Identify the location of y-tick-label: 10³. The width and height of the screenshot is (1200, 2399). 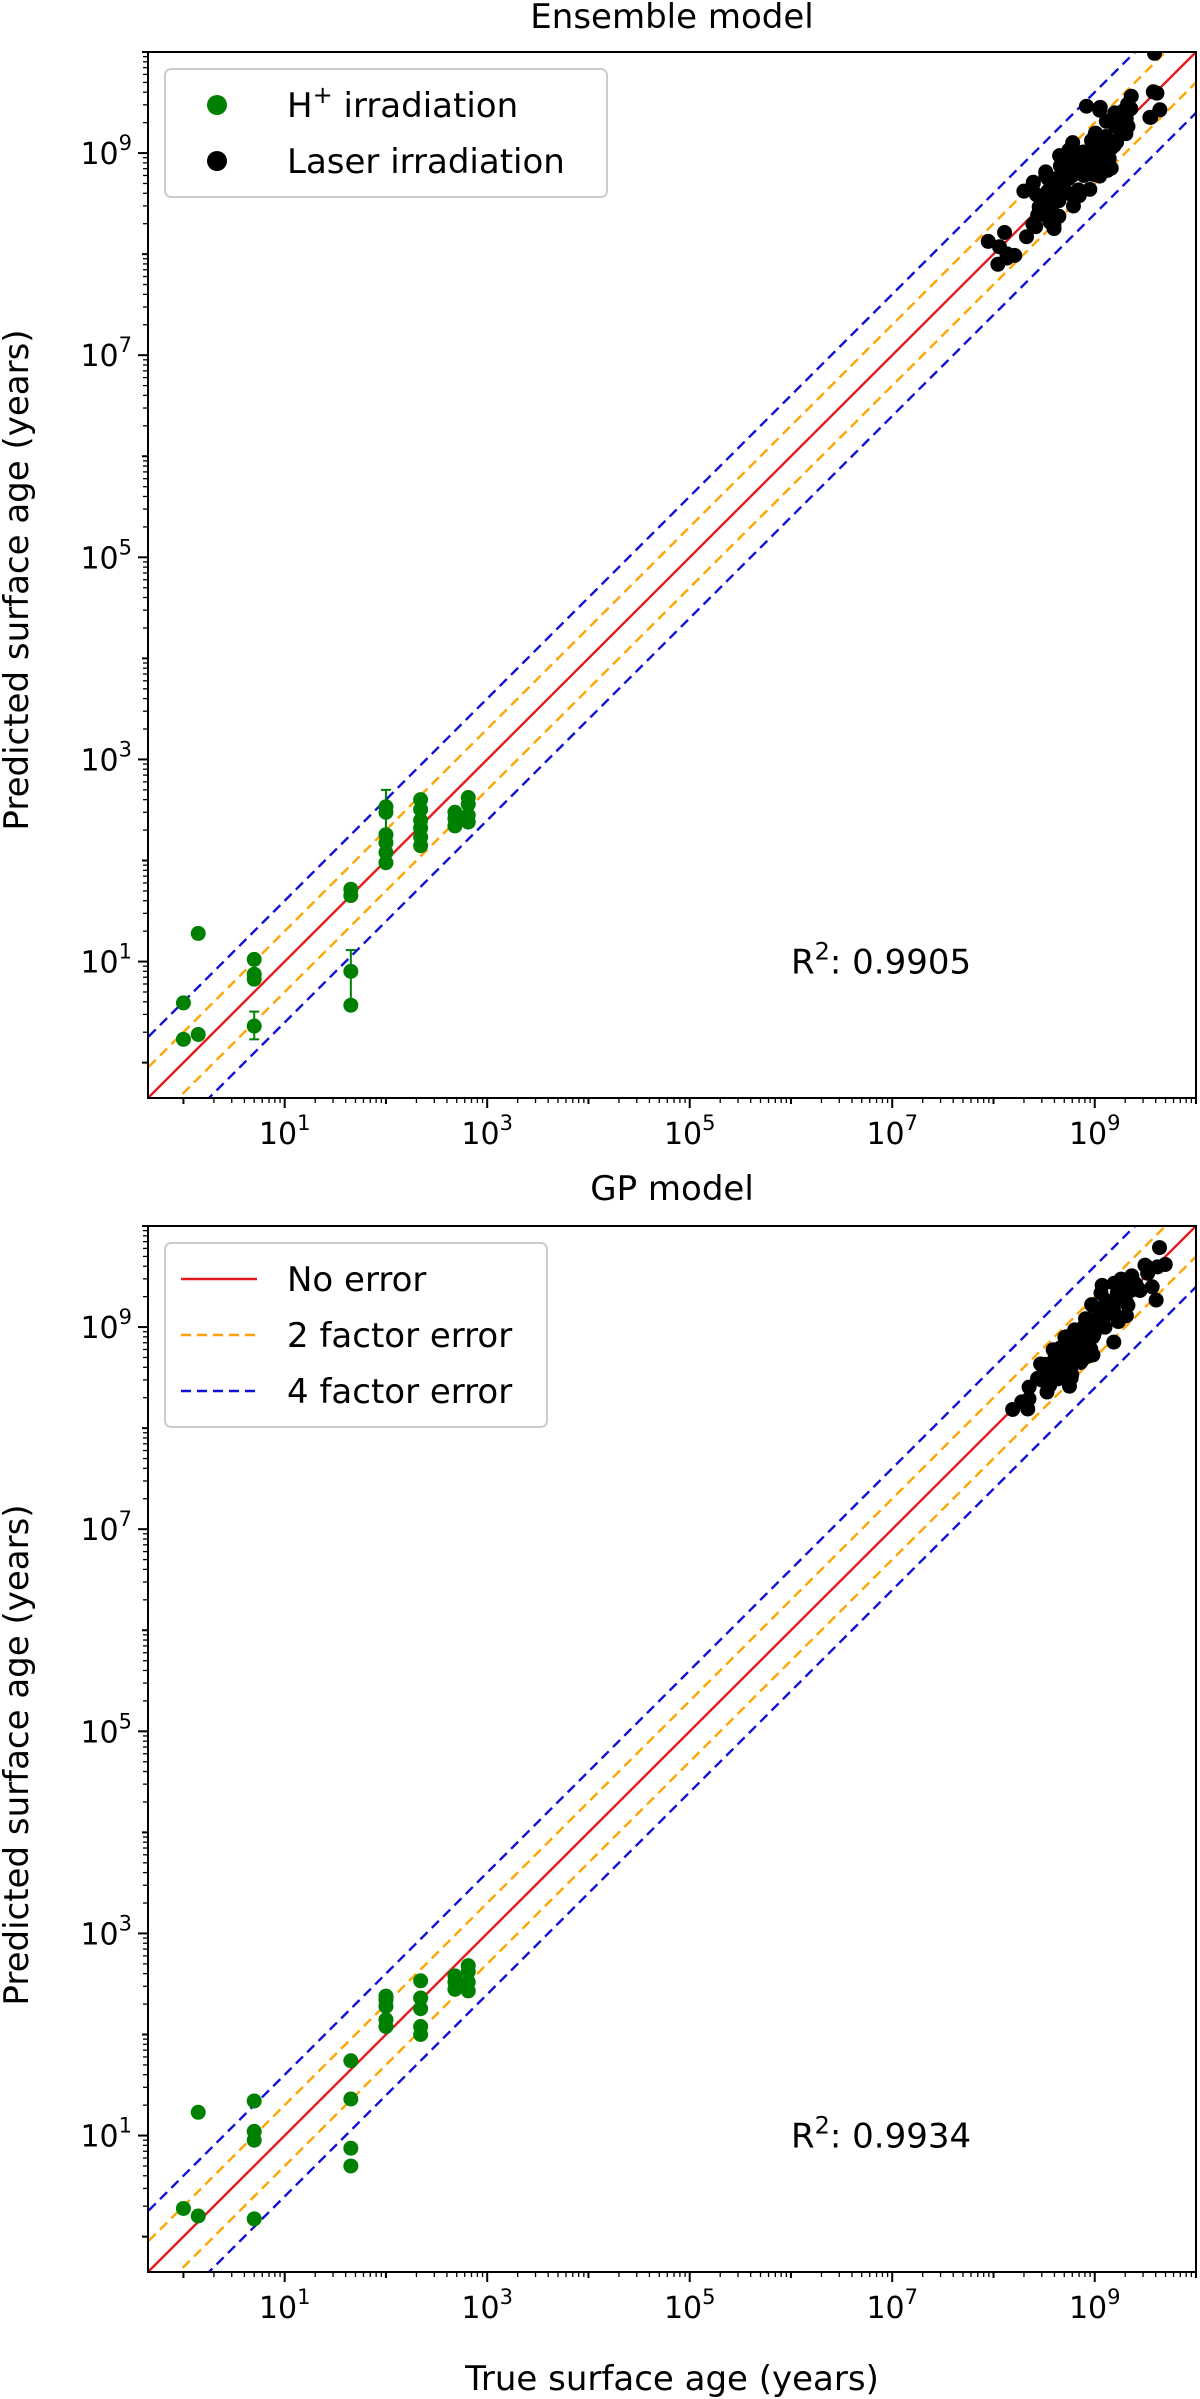
(106, 757).